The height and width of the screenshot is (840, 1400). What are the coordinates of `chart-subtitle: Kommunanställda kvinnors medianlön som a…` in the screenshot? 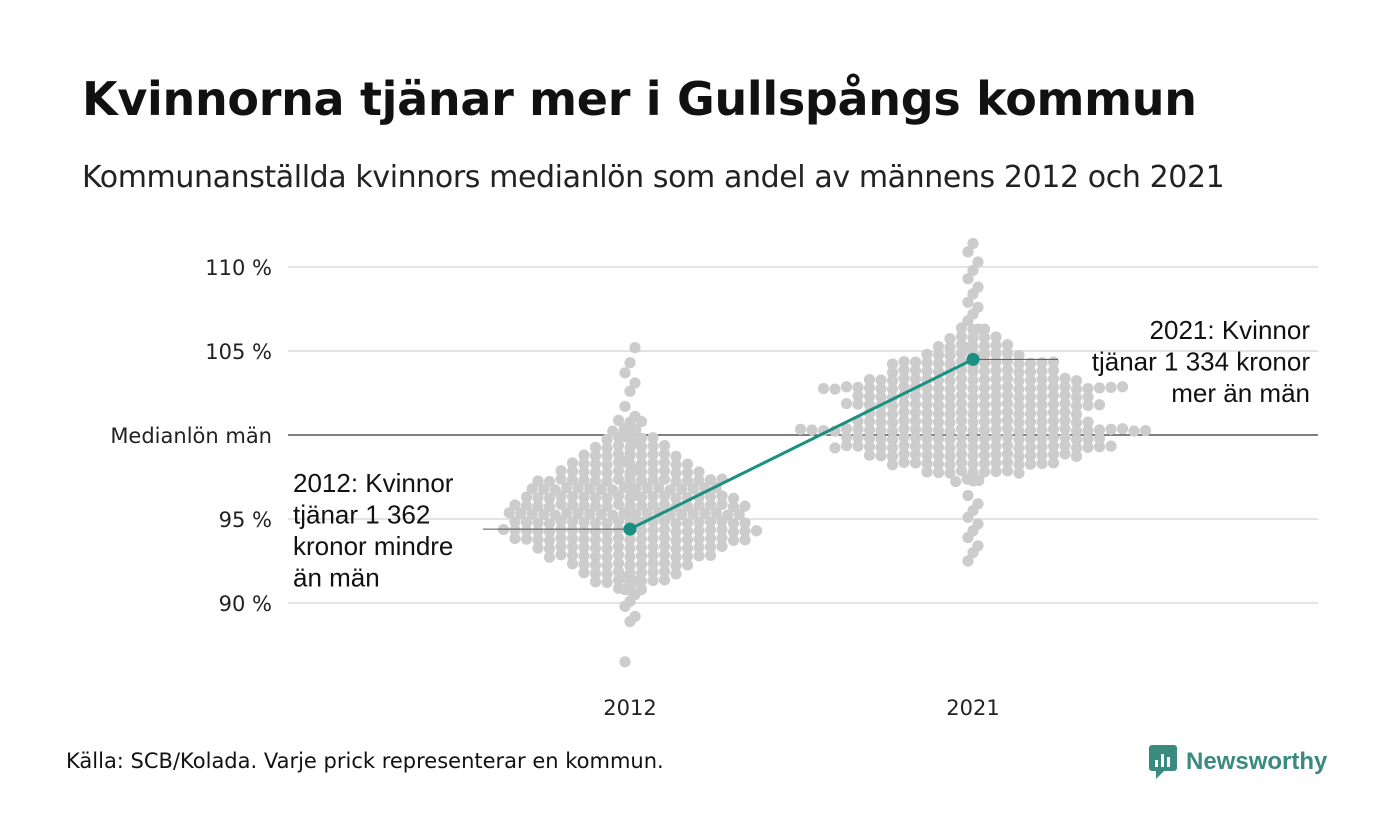 It's located at (653, 177).